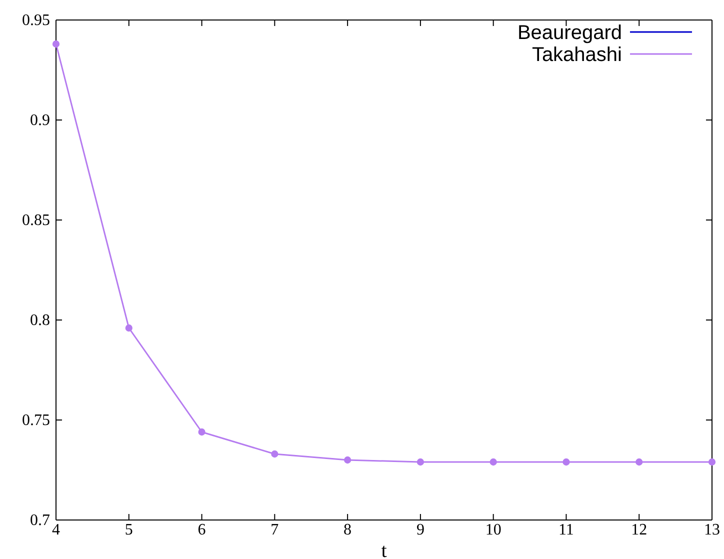 This screenshot has width=724, height=559. I want to click on y-tick-label: 0.75, so click(36, 421).